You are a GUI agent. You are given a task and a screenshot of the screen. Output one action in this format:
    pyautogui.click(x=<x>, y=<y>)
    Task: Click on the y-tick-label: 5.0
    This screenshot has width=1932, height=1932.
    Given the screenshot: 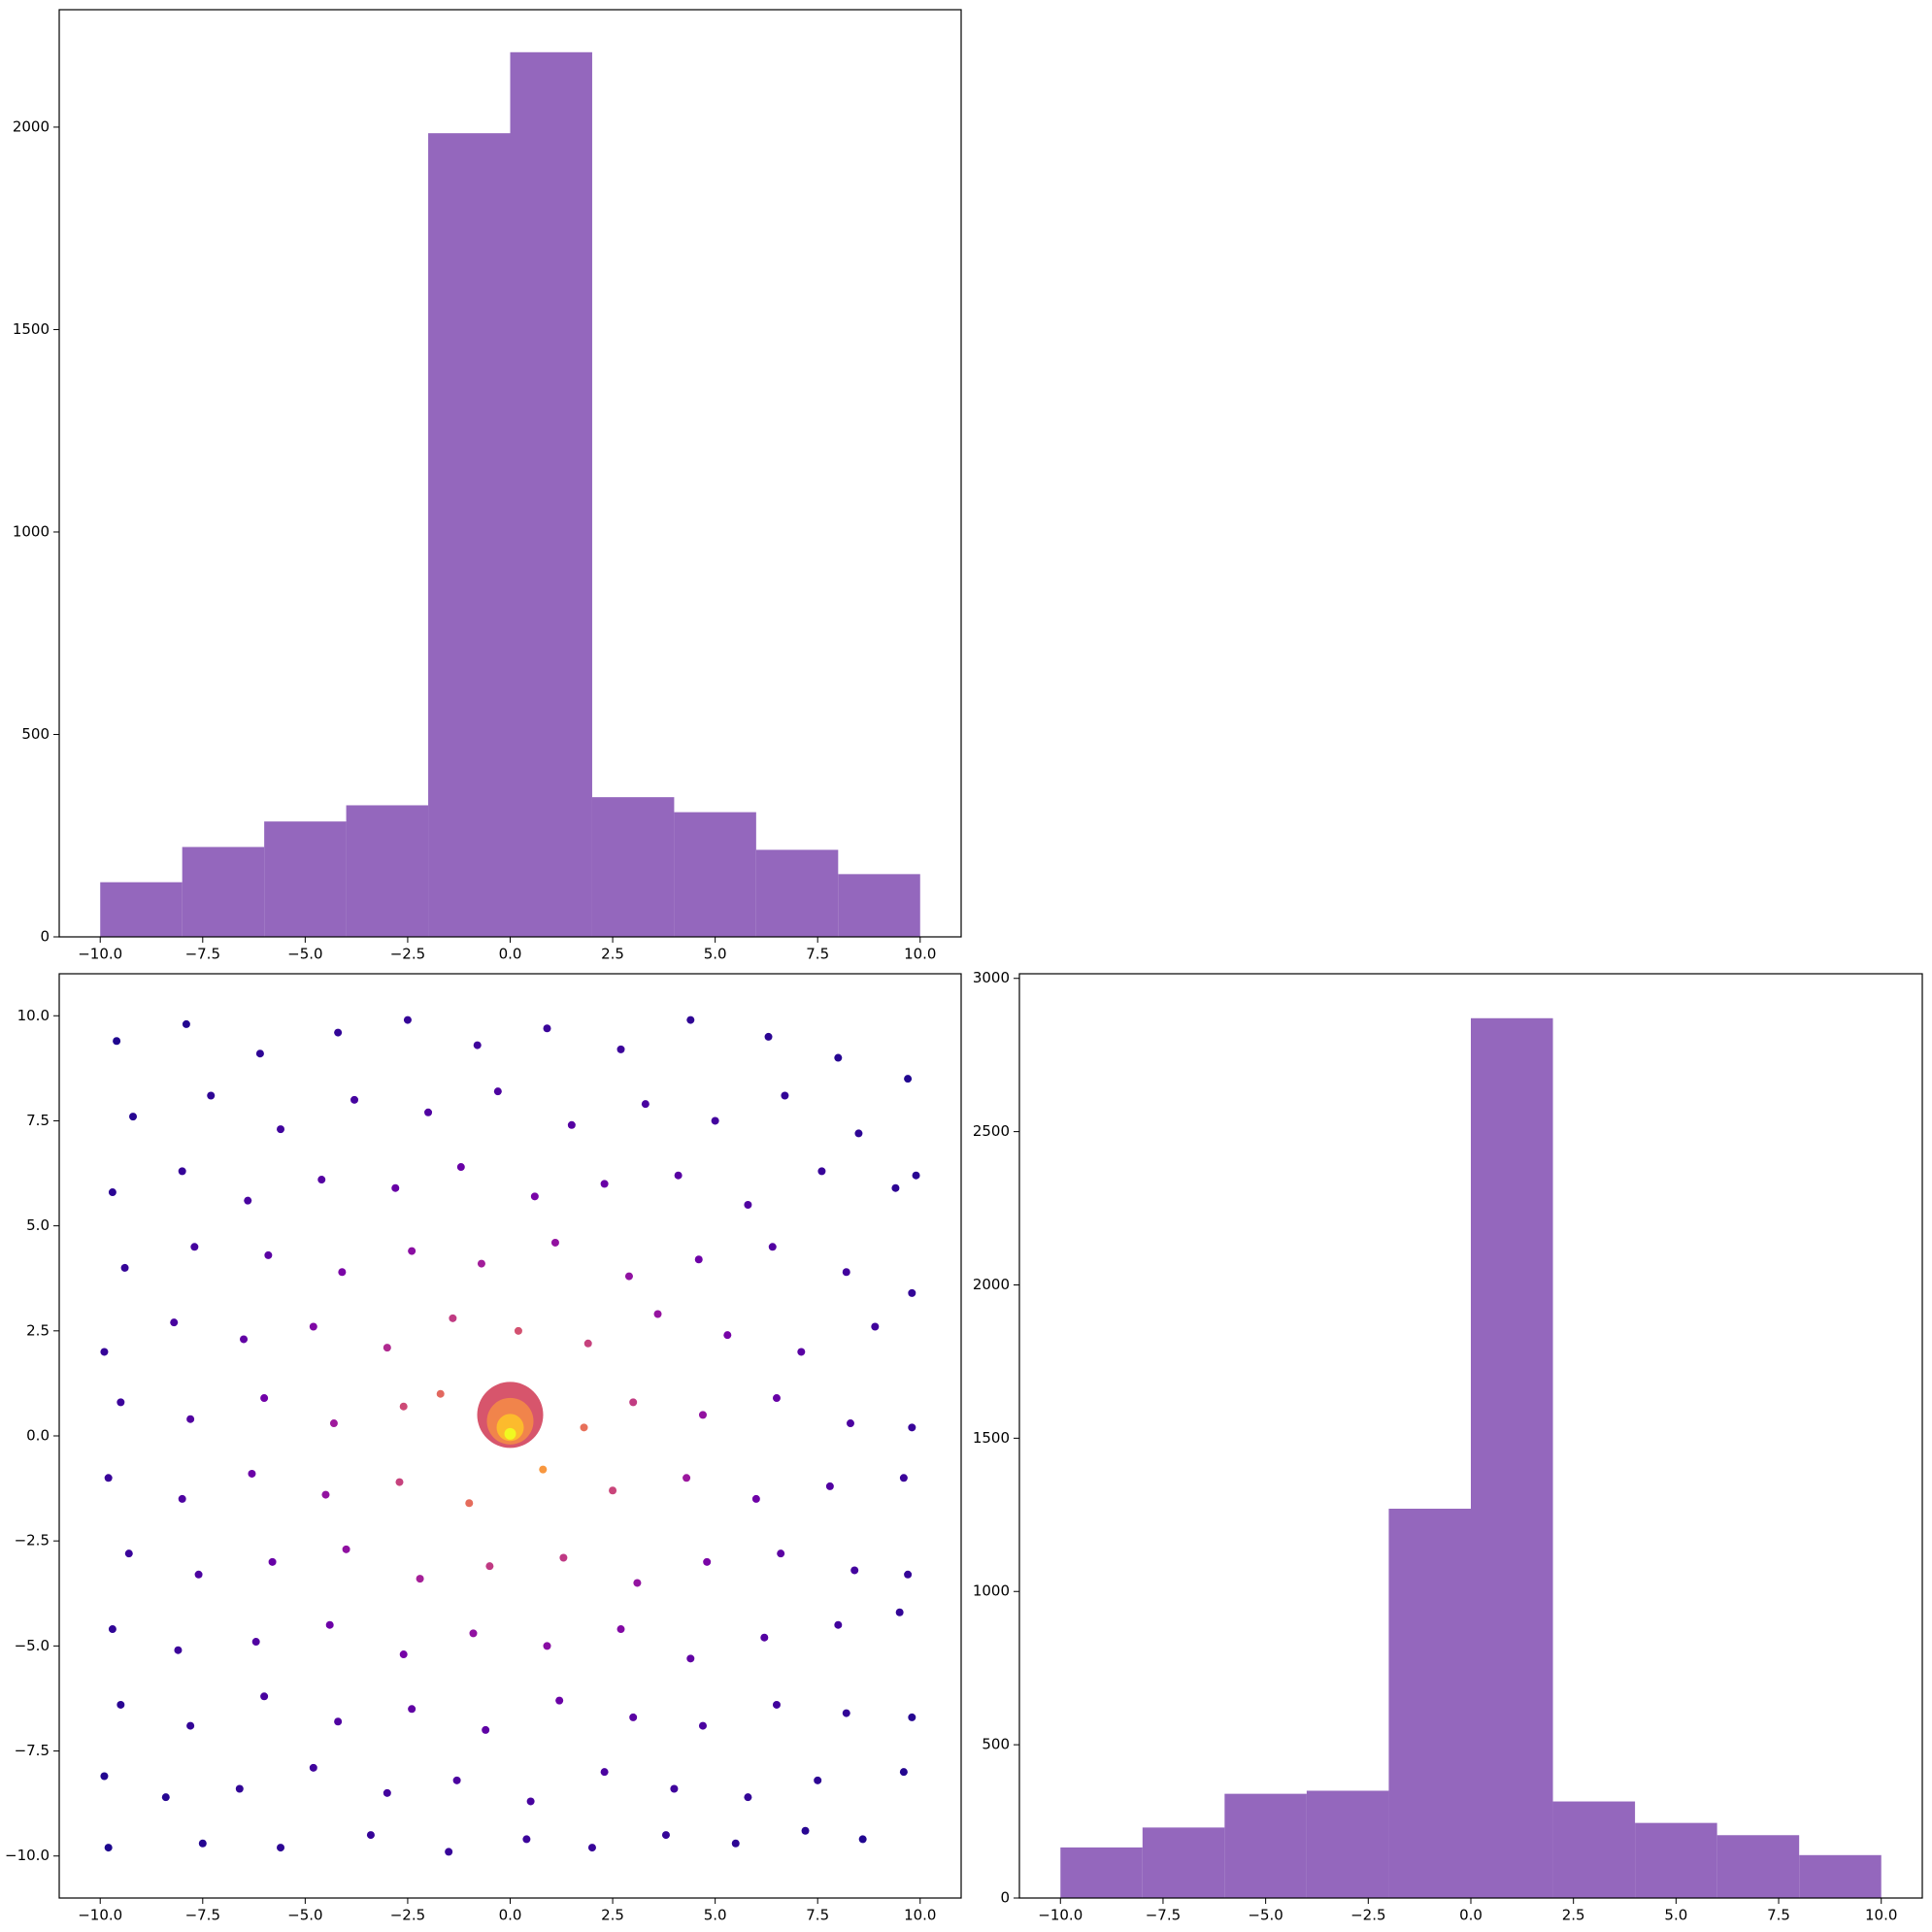 What is the action you would take?
    pyautogui.click(x=38, y=1225)
    